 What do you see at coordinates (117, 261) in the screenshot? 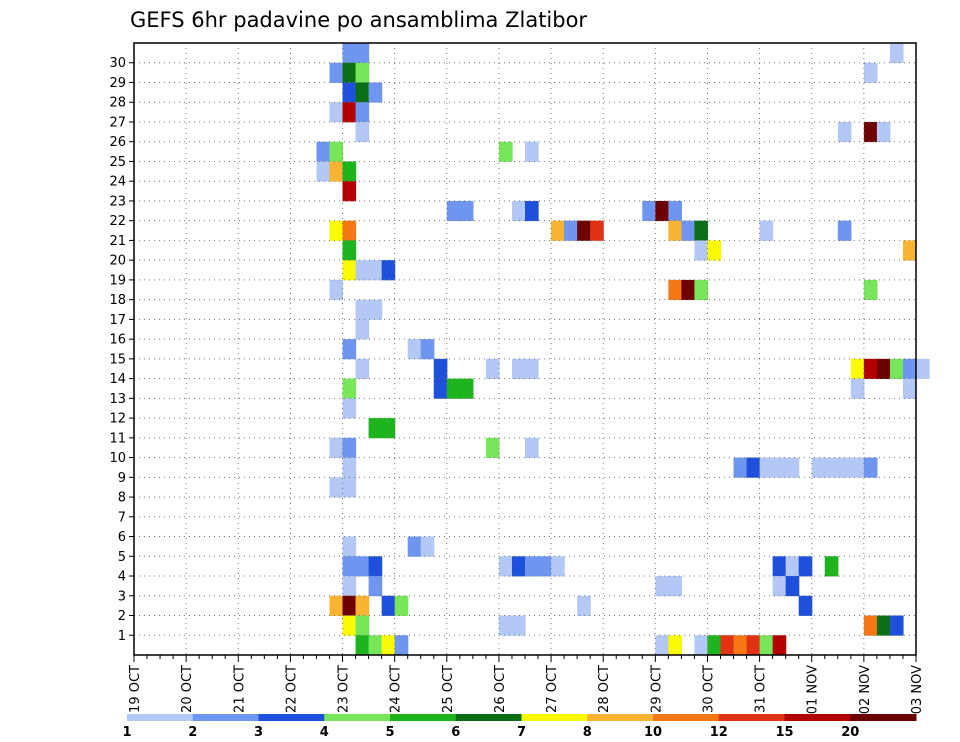
I see `y-tick-label: 20` at bounding box center [117, 261].